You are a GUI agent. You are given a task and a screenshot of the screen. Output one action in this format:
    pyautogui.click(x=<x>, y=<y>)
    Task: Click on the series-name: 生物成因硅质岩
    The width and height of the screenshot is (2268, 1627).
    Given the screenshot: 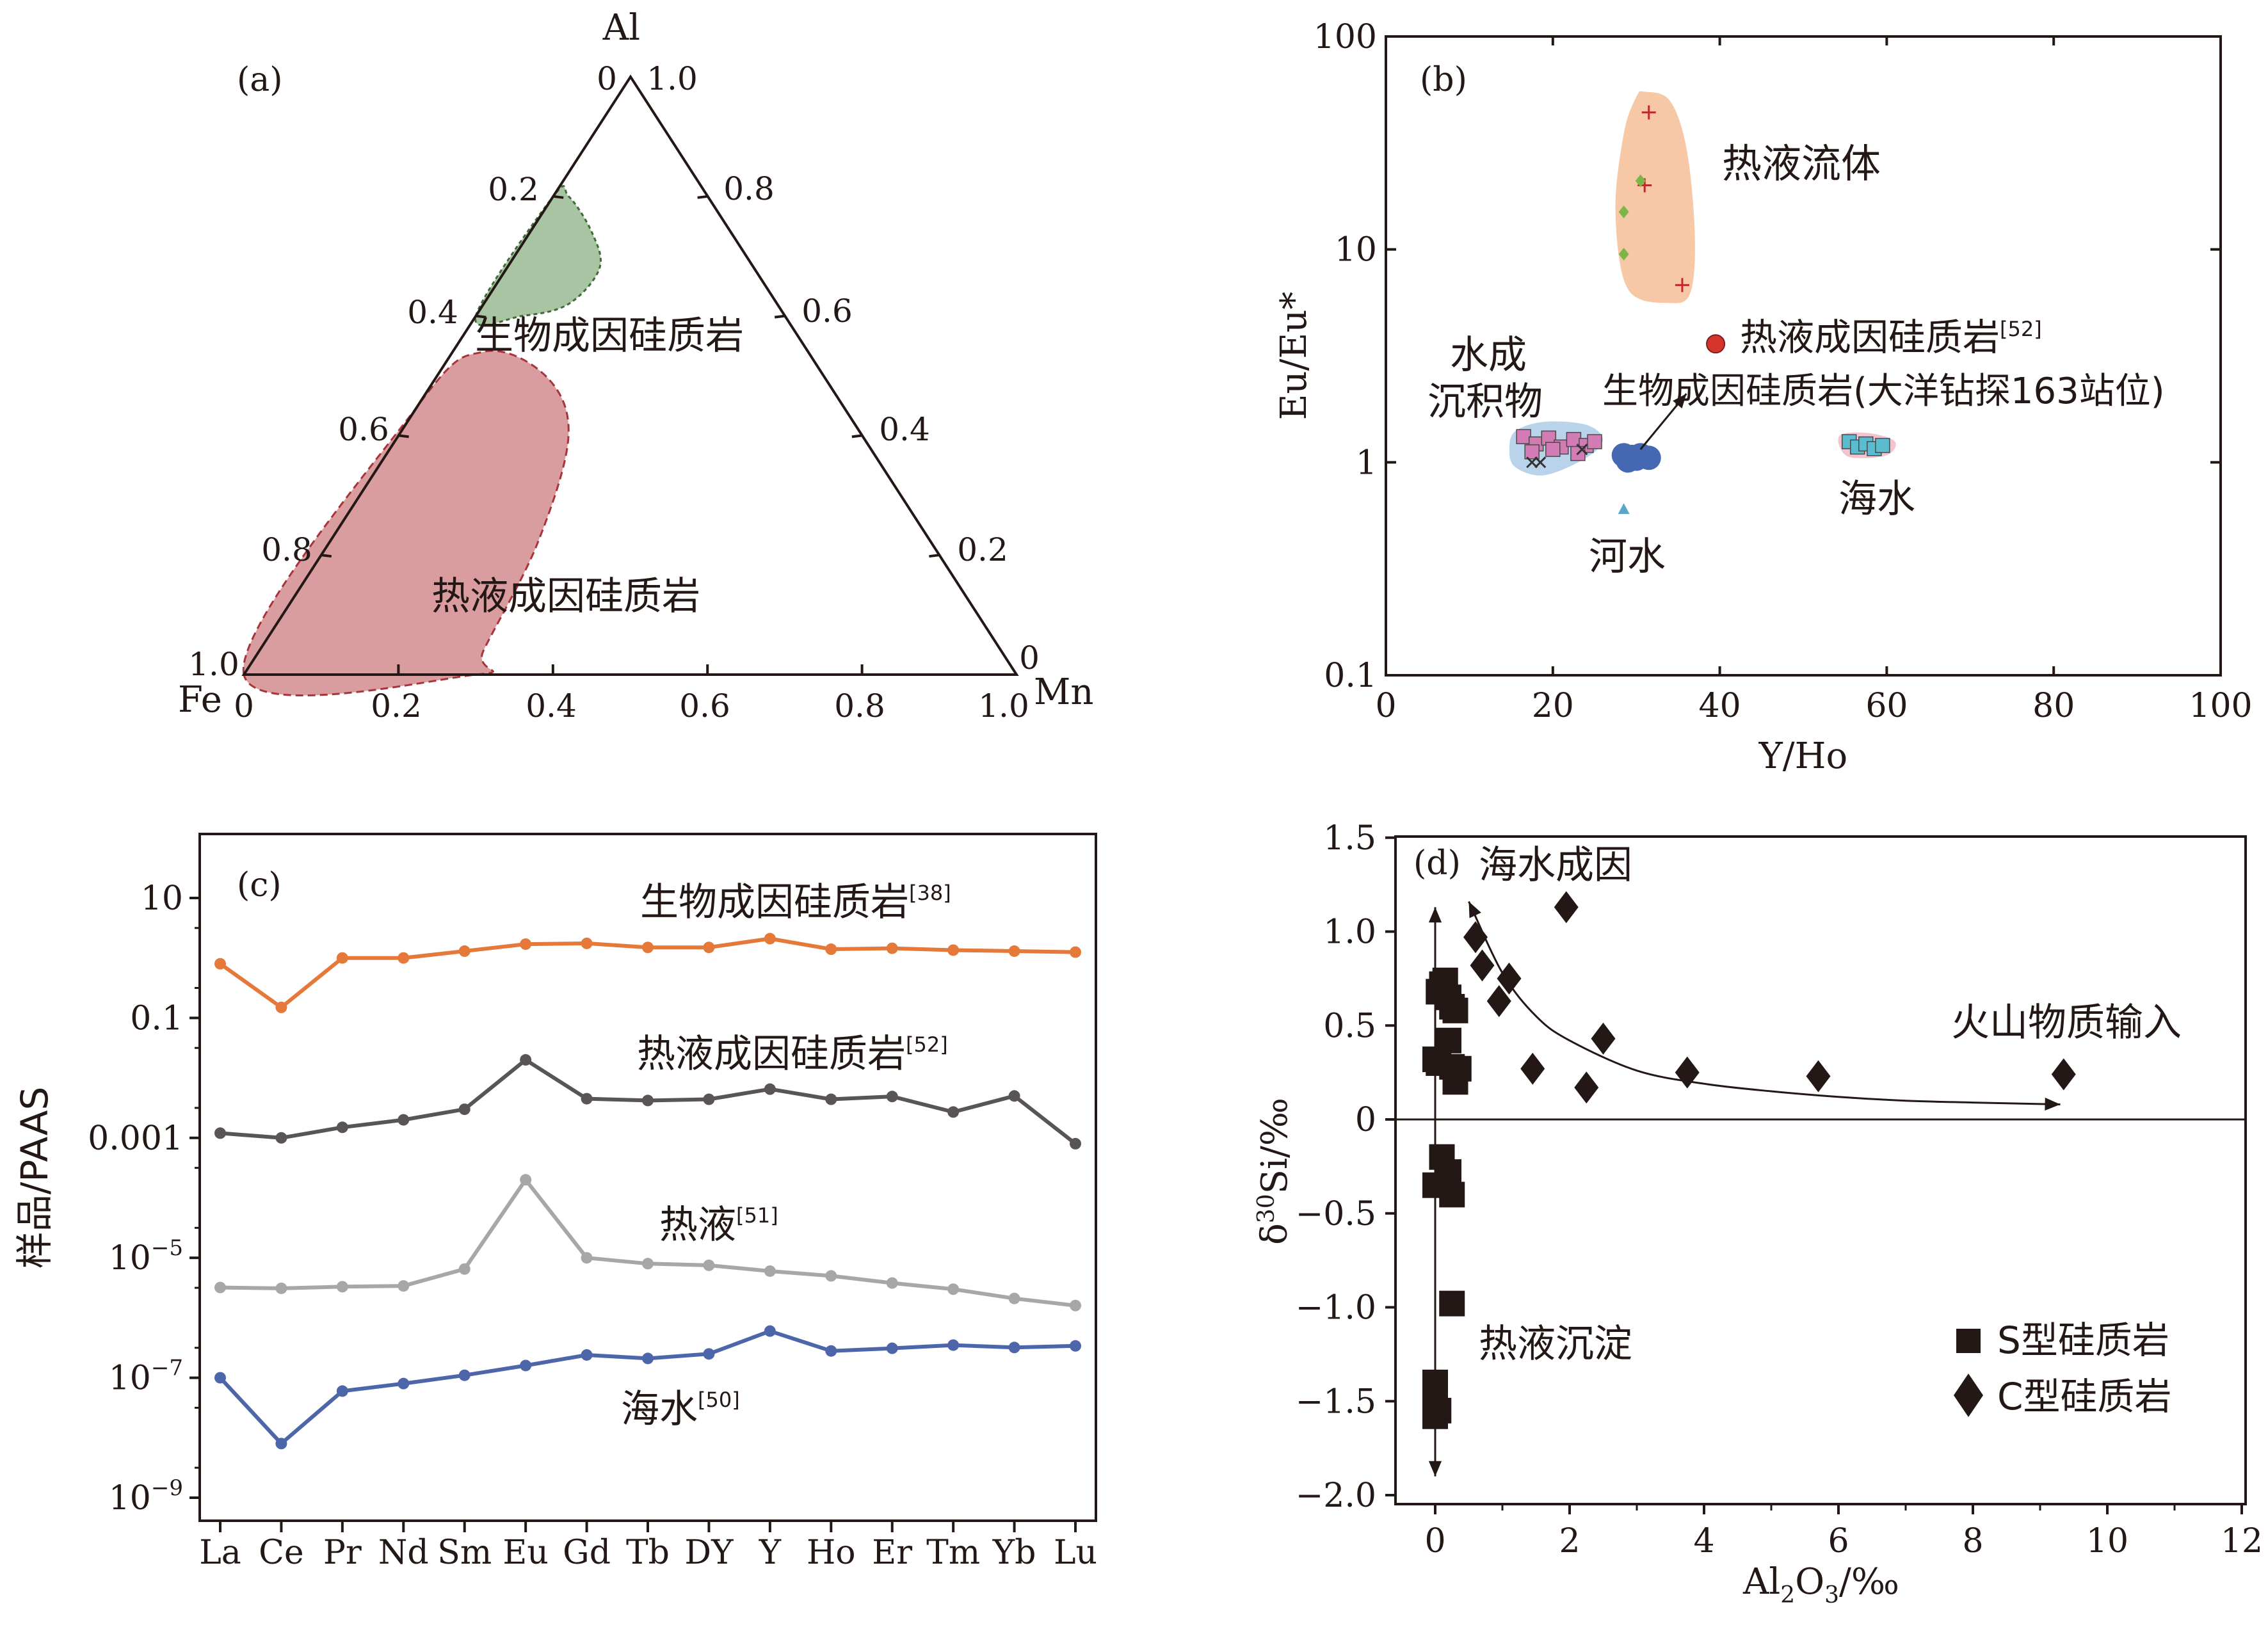 What is the action you would take?
    pyautogui.click(x=774, y=902)
    